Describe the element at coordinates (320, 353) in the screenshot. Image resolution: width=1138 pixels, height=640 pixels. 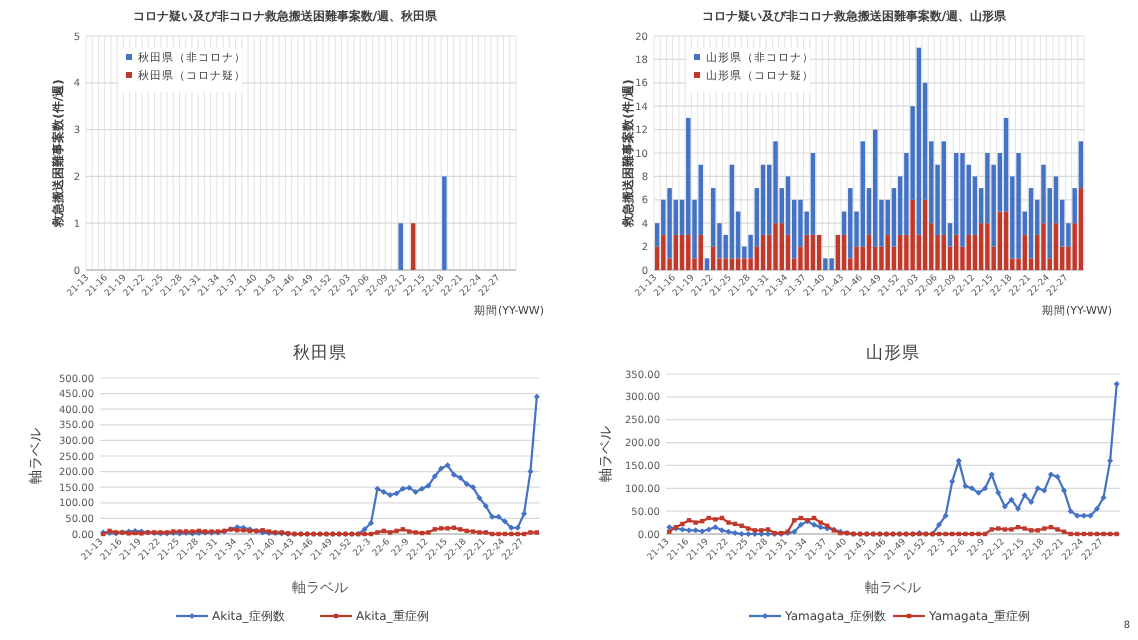
I see `chart-title: 秋田県` at that location.